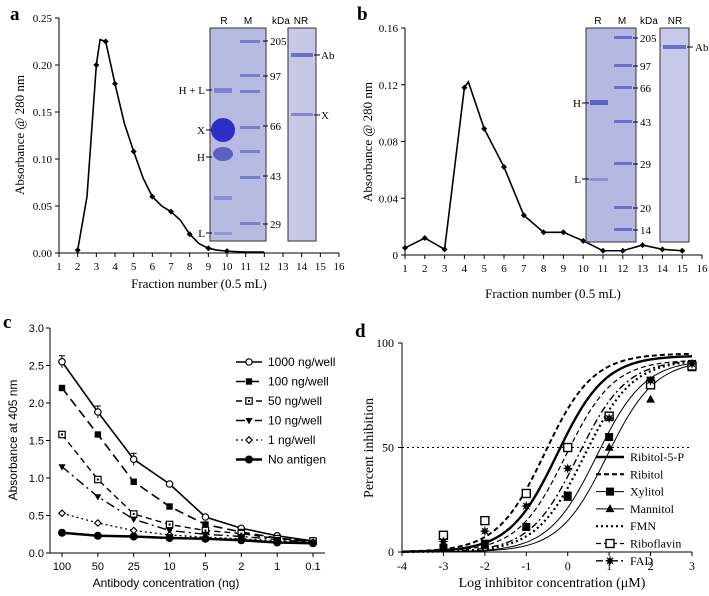  What do you see at coordinates (43, 66) in the screenshot?
I see `y-tick-label: 0.20` at bounding box center [43, 66].